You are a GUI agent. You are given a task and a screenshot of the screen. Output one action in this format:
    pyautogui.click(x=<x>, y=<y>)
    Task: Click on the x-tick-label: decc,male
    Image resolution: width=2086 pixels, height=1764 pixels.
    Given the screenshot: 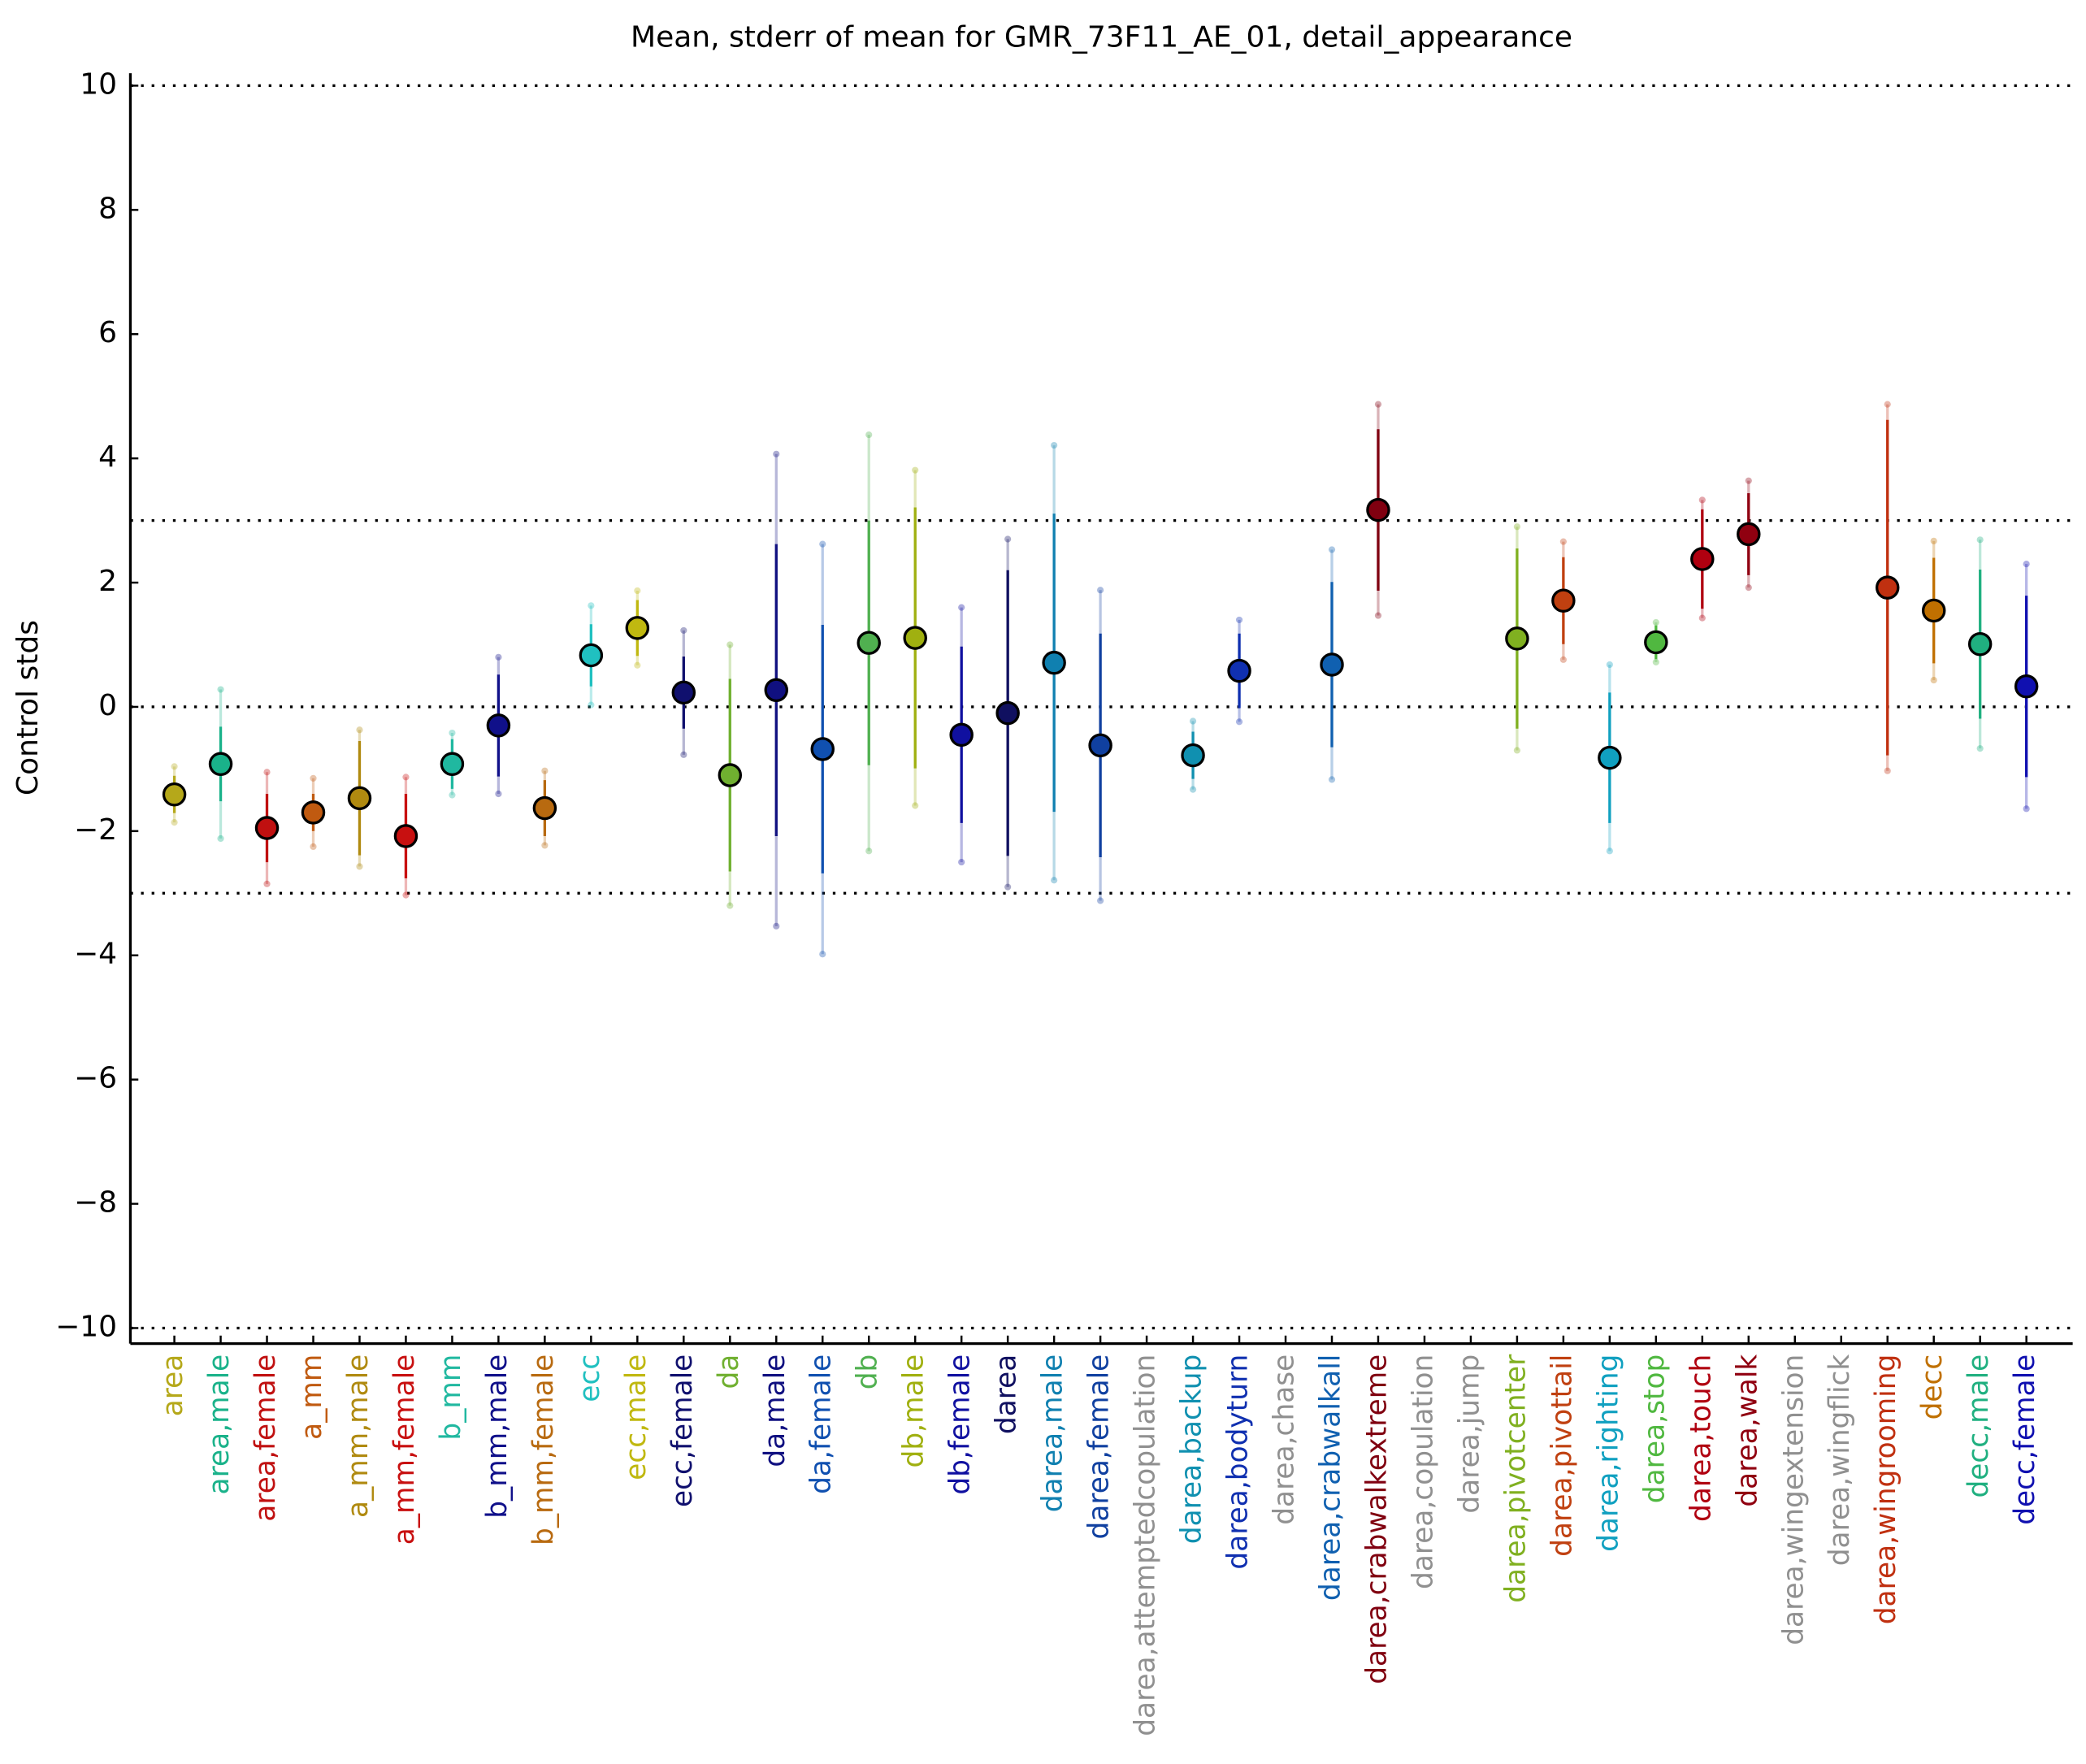 What is the action you would take?
    pyautogui.click(x=1978, y=1426)
    